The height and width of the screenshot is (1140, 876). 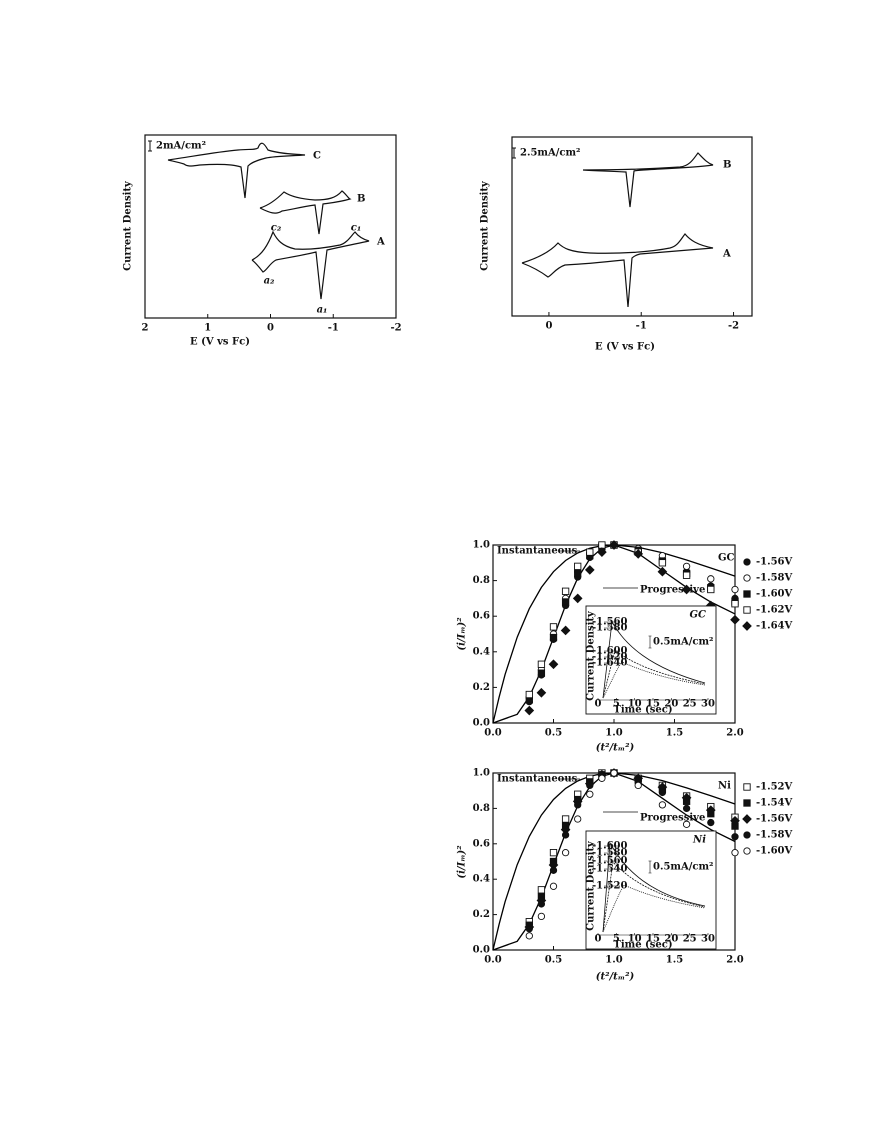 What do you see at coordinates (726, 558) in the screenshot?
I see `panel-label: GC` at bounding box center [726, 558].